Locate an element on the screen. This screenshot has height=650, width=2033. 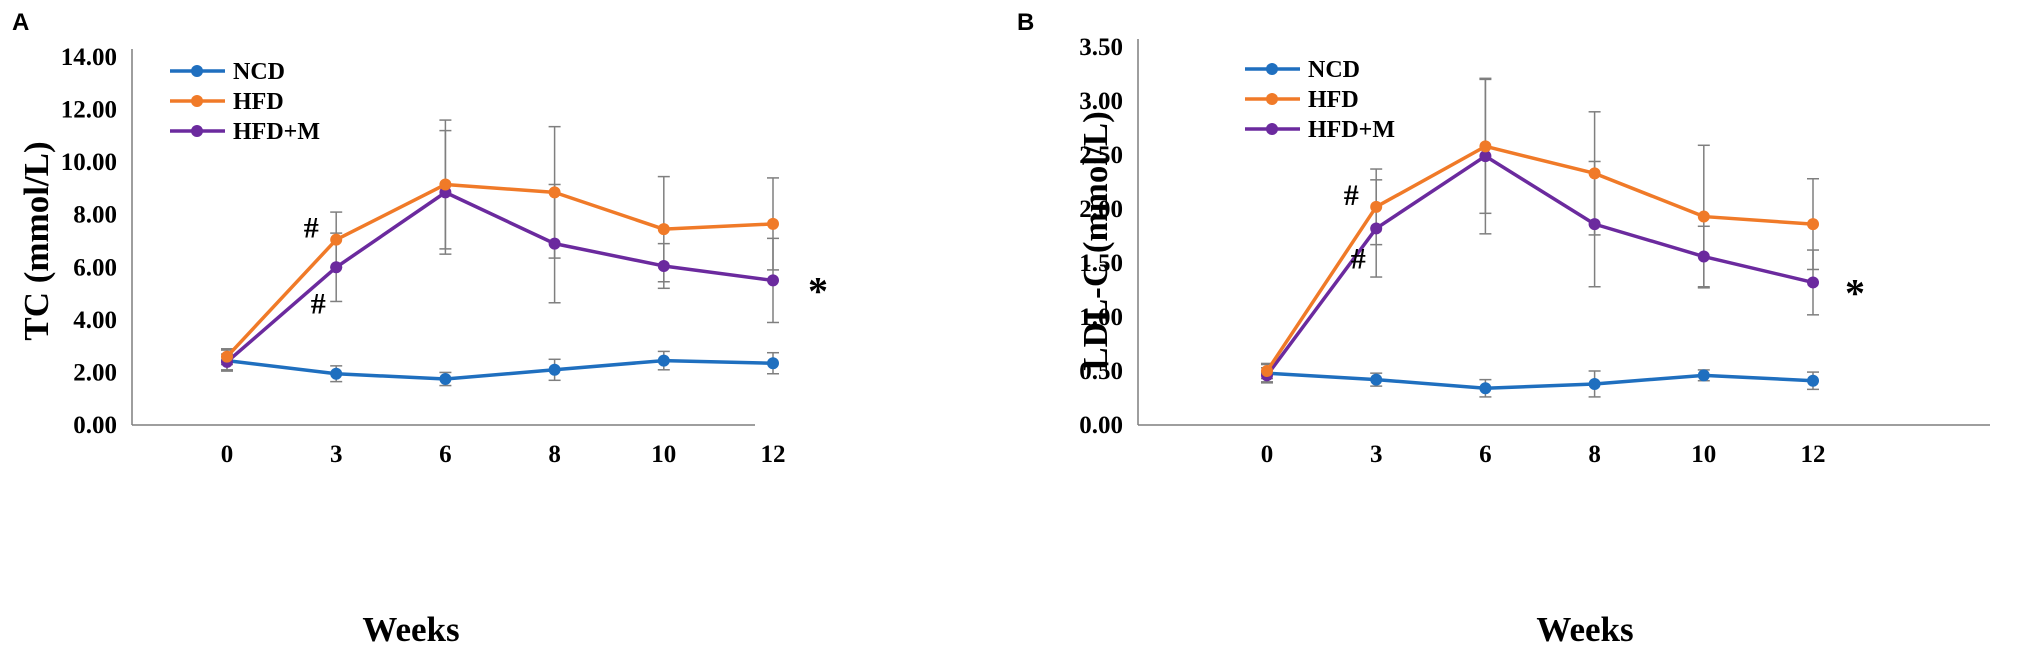
y-tick-label: 4.00 is located at coordinates (95, 320).